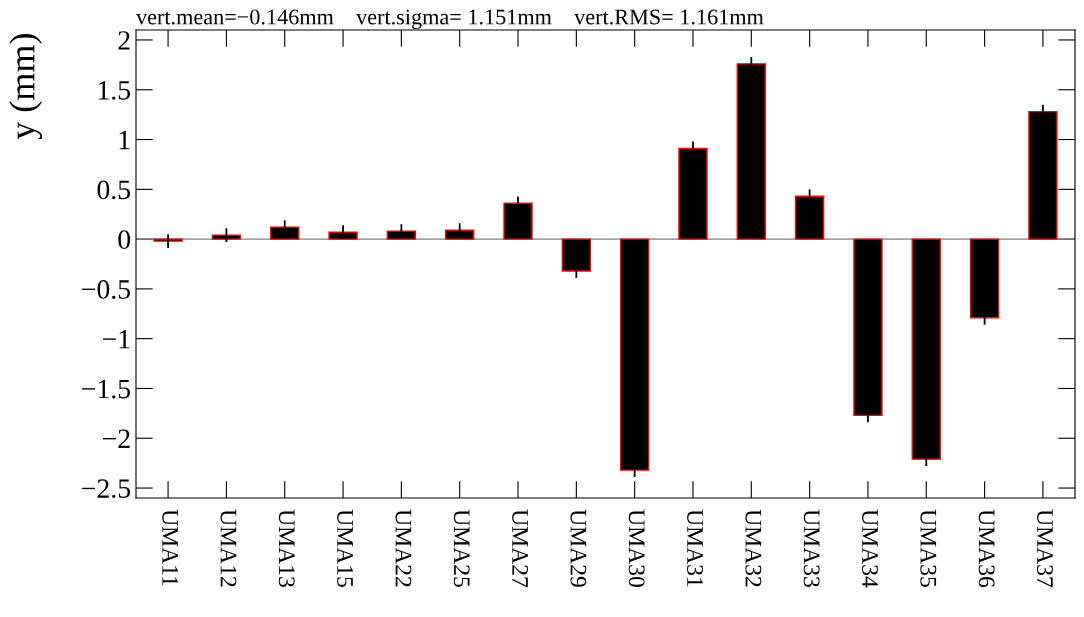 The width and height of the screenshot is (1084, 617). I want to click on y-tick-label: −1, so click(116, 339).